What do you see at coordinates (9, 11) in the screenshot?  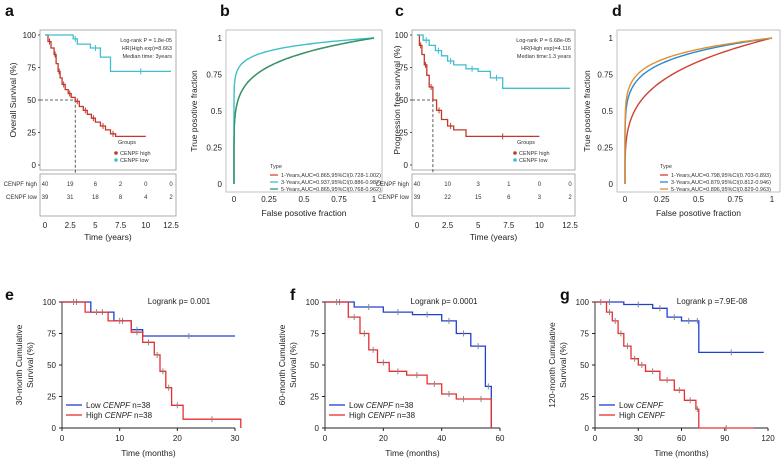 I see `panel-label-a: a` at bounding box center [9, 11].